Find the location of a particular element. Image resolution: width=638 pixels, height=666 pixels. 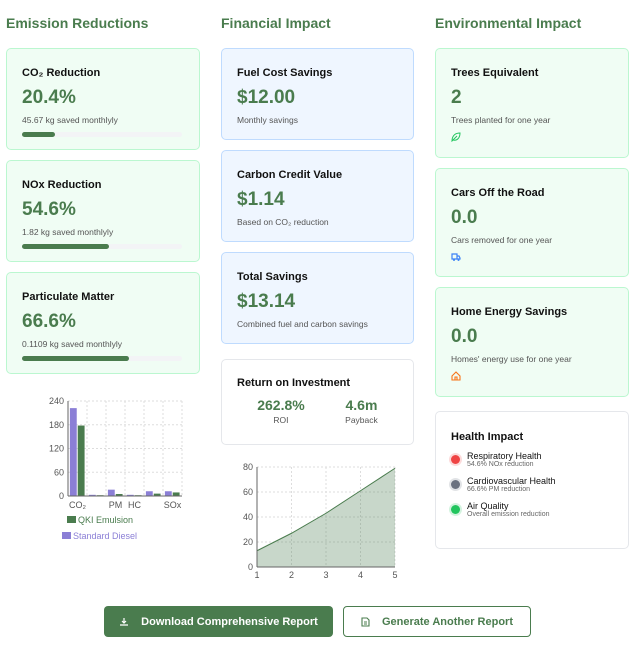

card-value: $1.14 is located at coordinates (261, 199).